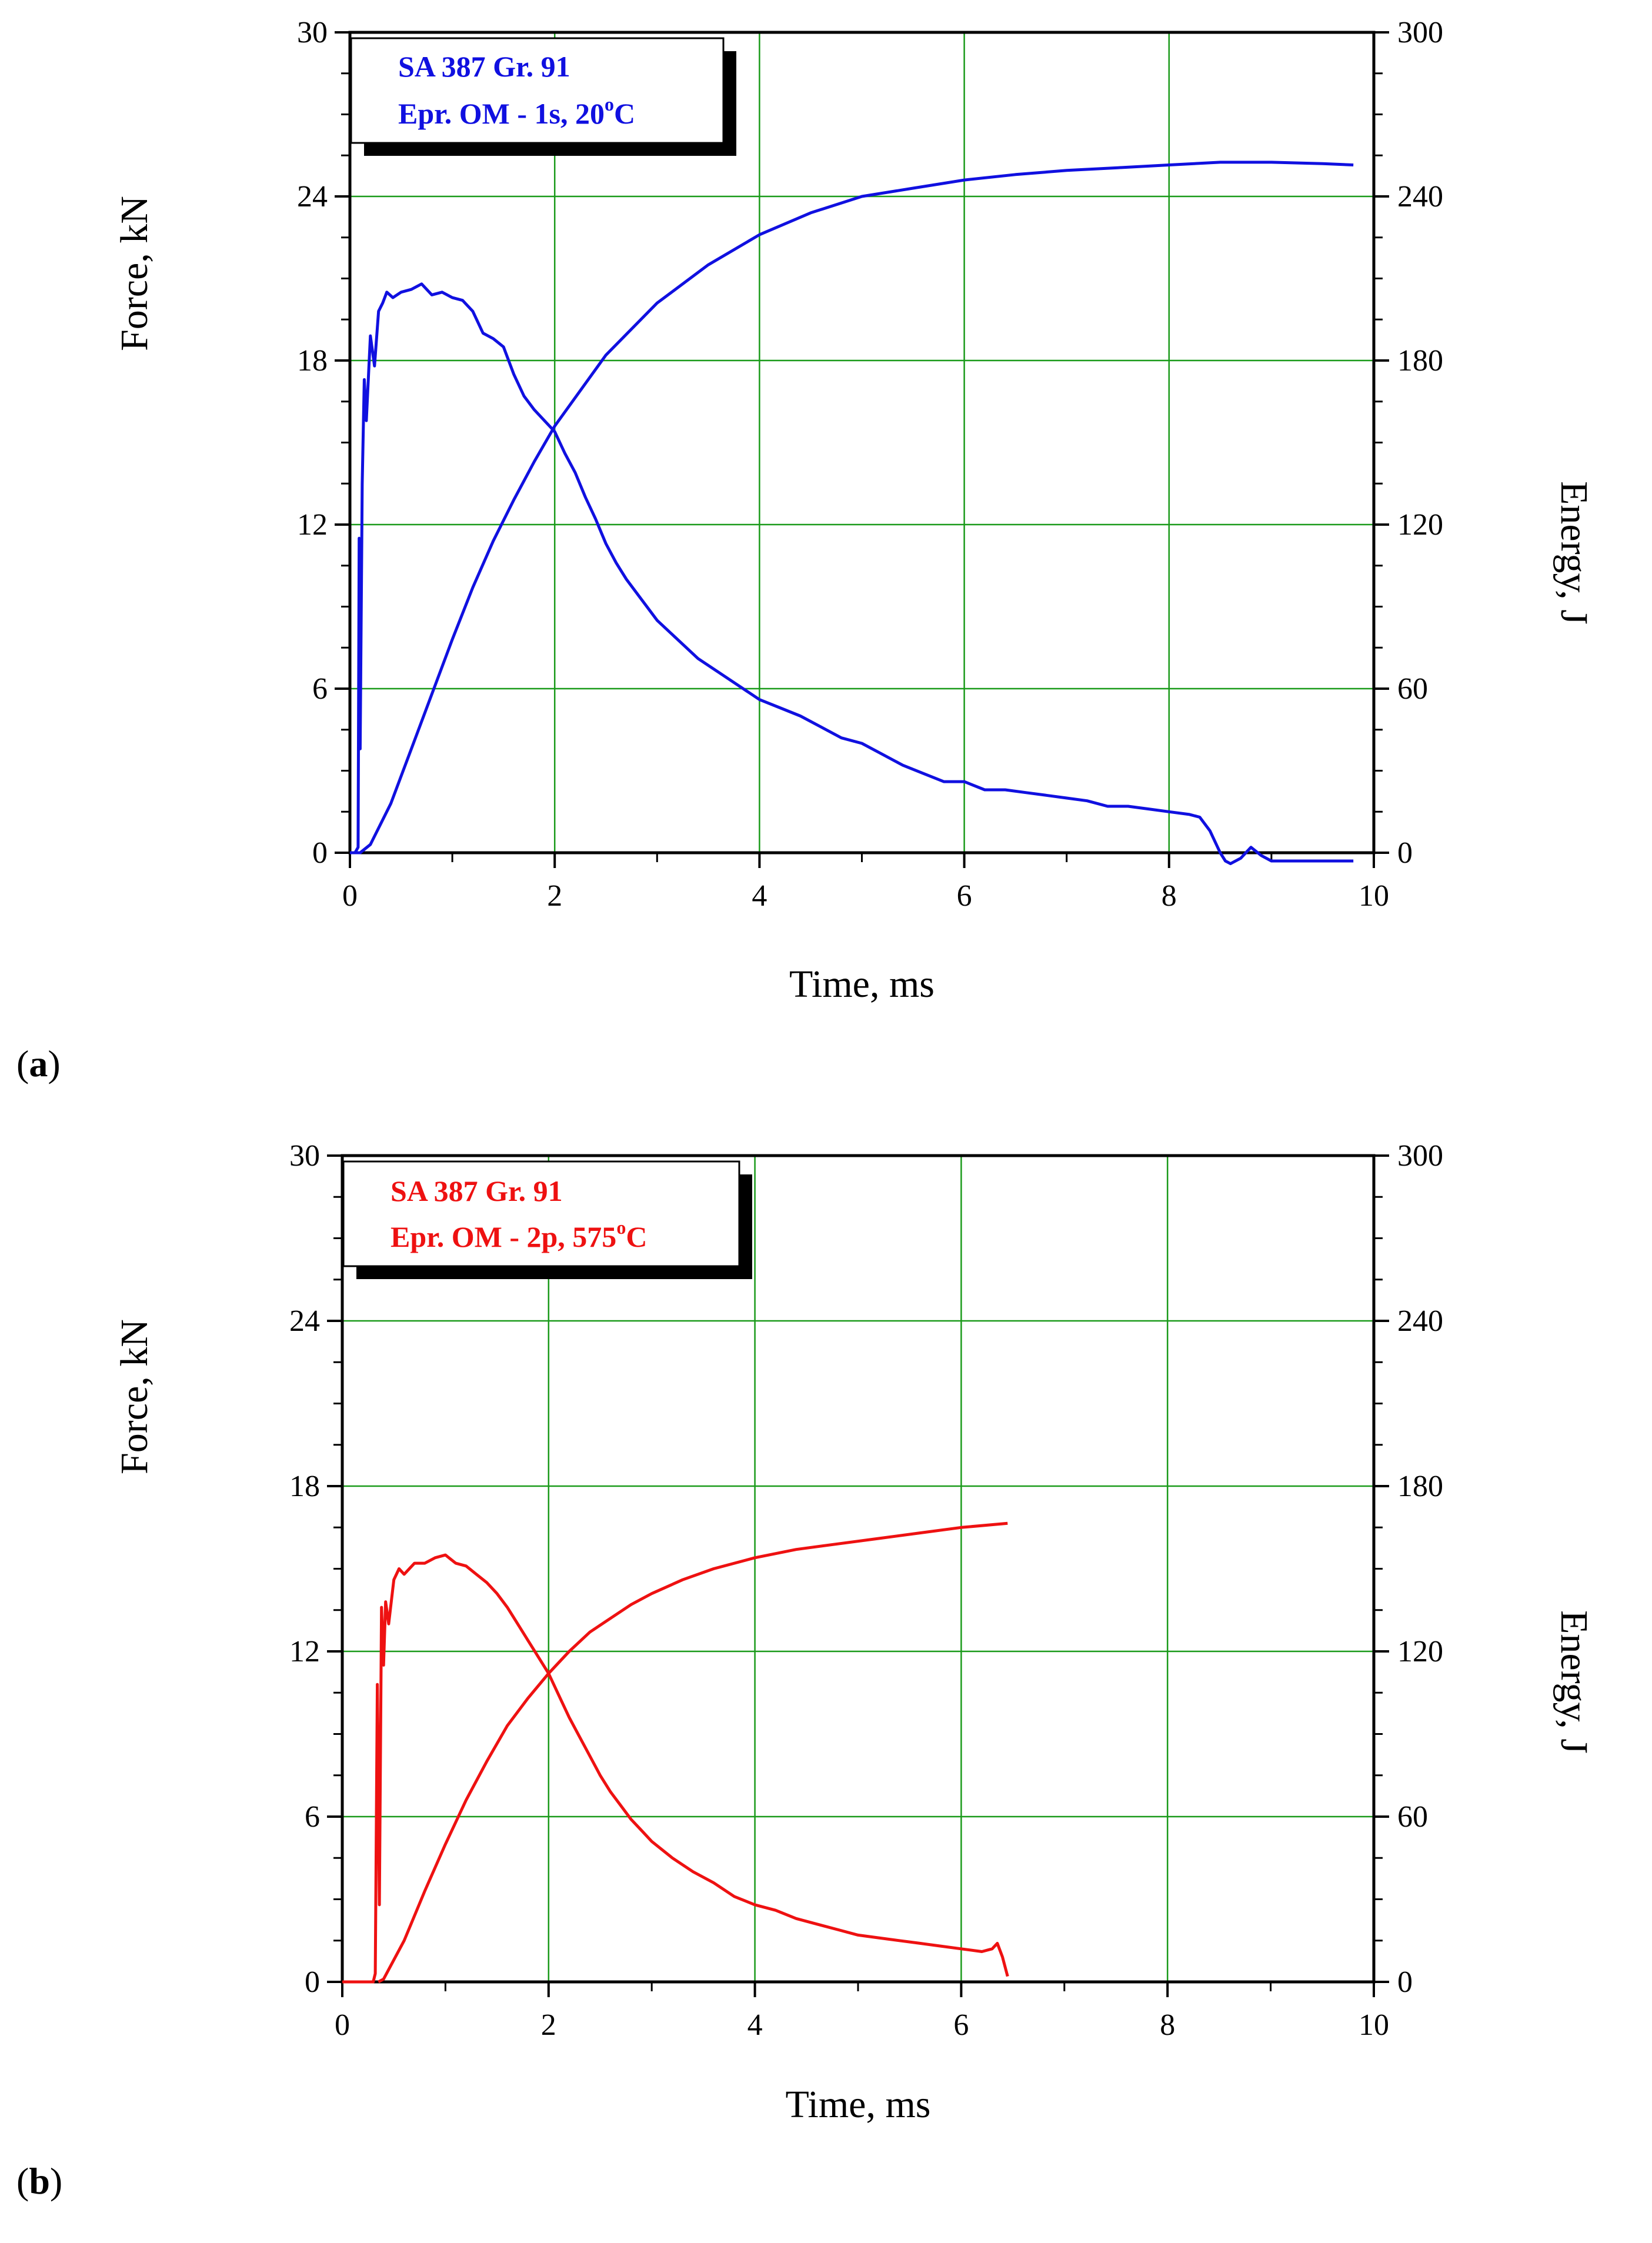 This screenshot has width=1652, height=2243. What do you see at coordinates (501, 113) in the screenshot?
I see `legend-line-2-text: Epr. OM - 1s, 20` at bounding box center [501, 113].